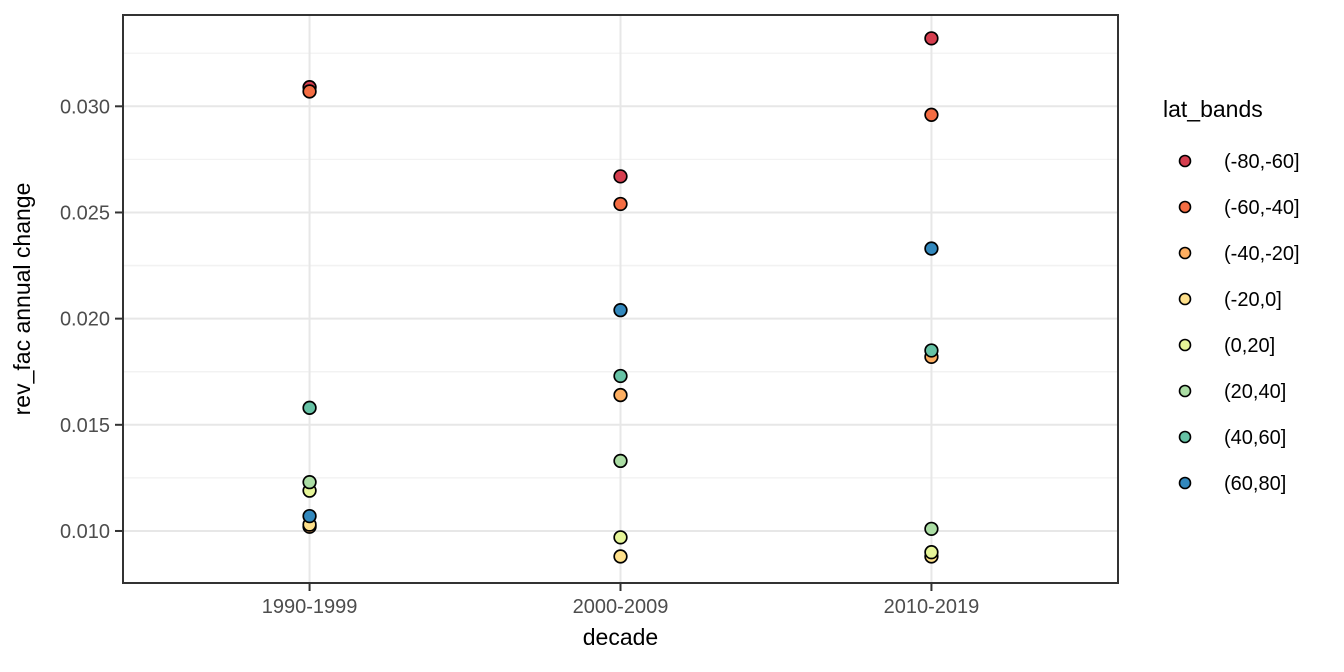 This screenshot has width=1344, height=672. Describe the element at coordinates (85, 320) in the screenshot. I see `y-tick-label: 0.020` at that location.